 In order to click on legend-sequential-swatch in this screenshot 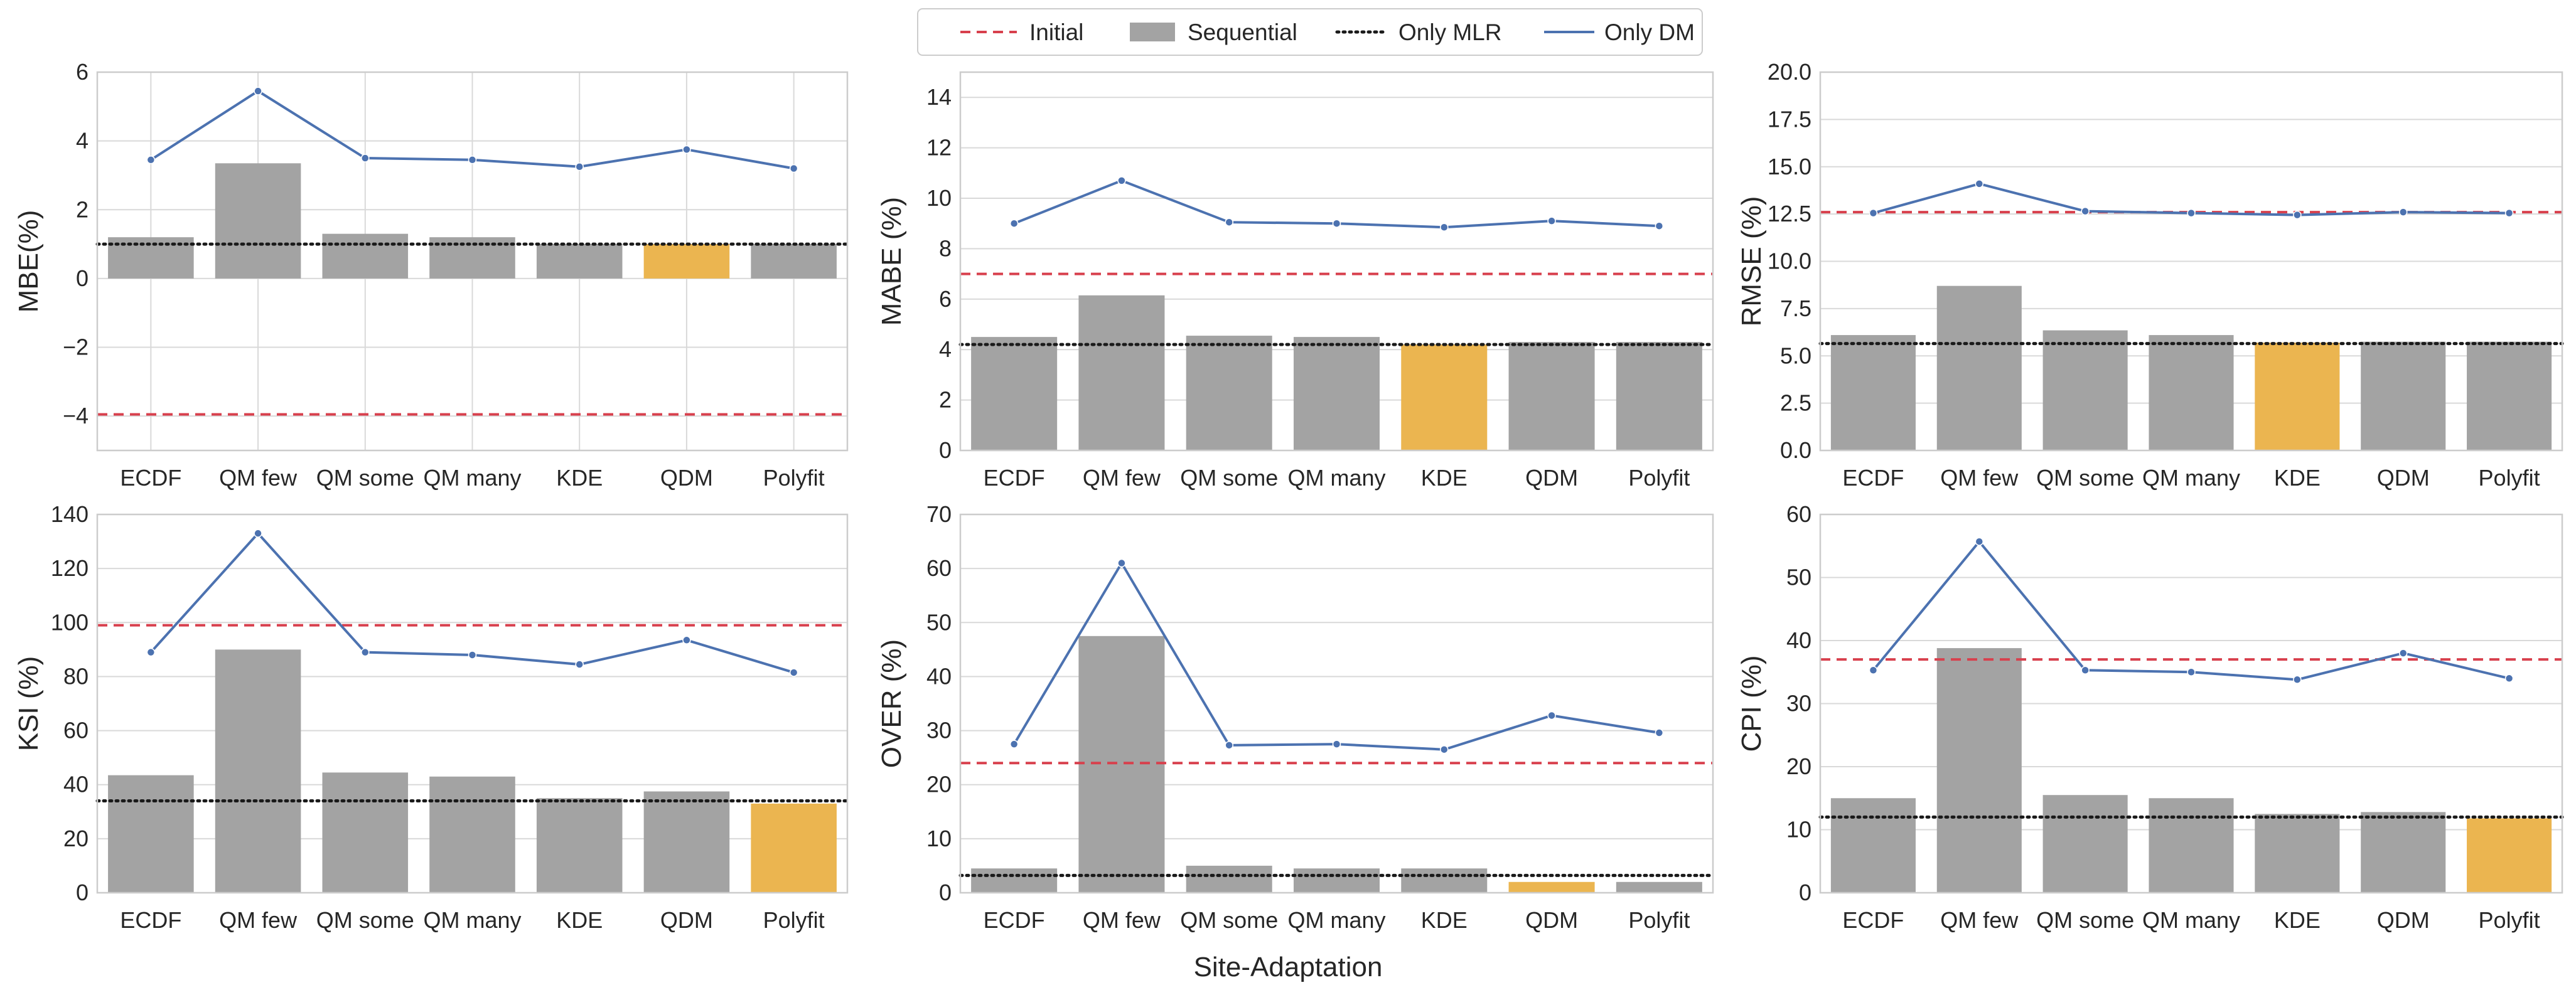, I will do `click(1152, 32)`.